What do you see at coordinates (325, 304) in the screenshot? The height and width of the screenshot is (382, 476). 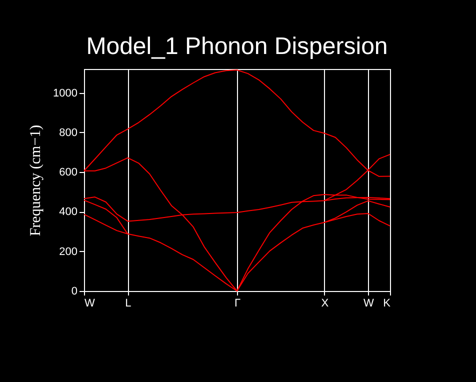 I see `x-tick-label: X` at bounding box center [325, 304].